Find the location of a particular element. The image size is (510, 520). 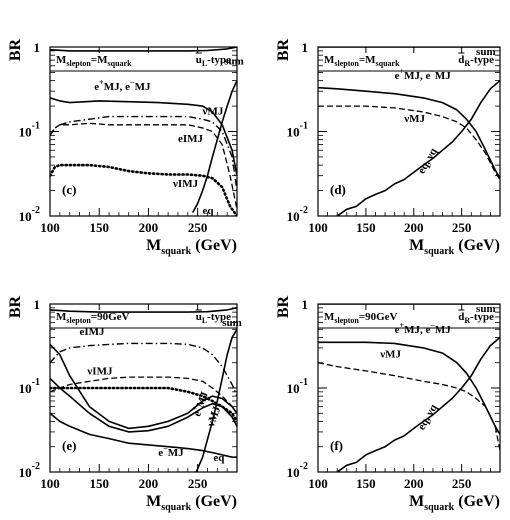

header-mass-relation: =M is located at coordinates (367, 60).